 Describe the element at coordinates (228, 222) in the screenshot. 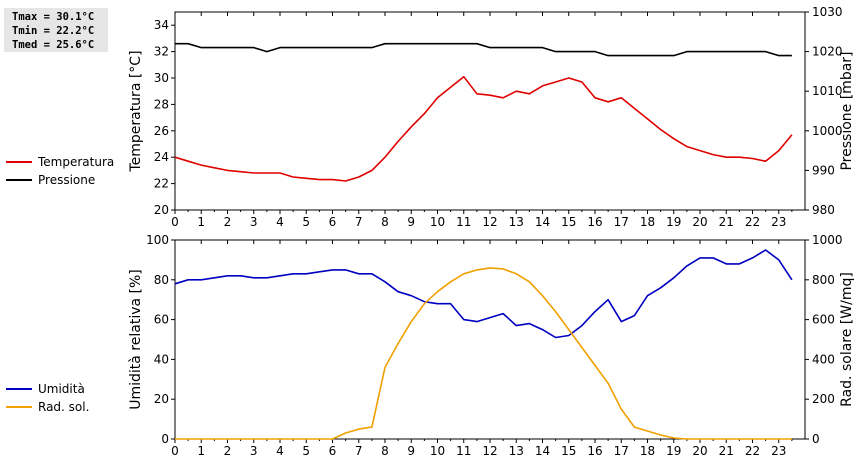

I see `chart1-x-tick-label: 2` at that location.